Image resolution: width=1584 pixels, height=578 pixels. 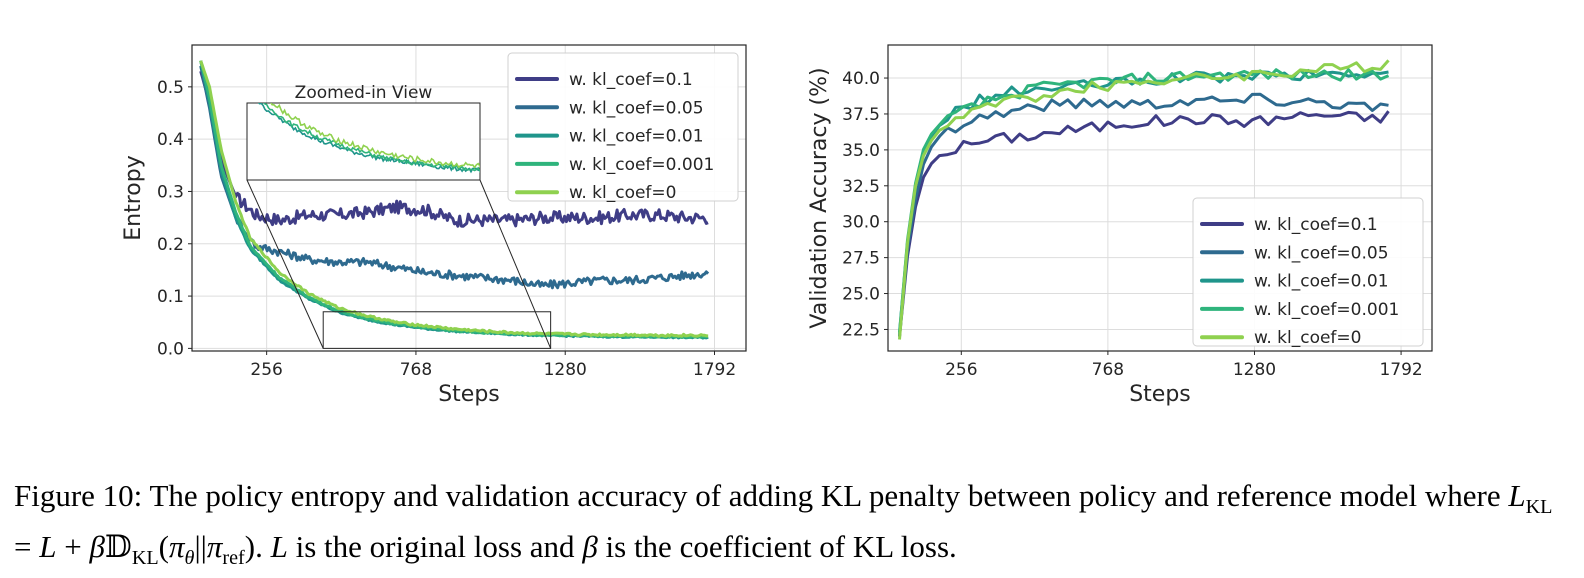 I want to click on caption-math-kl-sub: KL, so click(x=1539, y=507).